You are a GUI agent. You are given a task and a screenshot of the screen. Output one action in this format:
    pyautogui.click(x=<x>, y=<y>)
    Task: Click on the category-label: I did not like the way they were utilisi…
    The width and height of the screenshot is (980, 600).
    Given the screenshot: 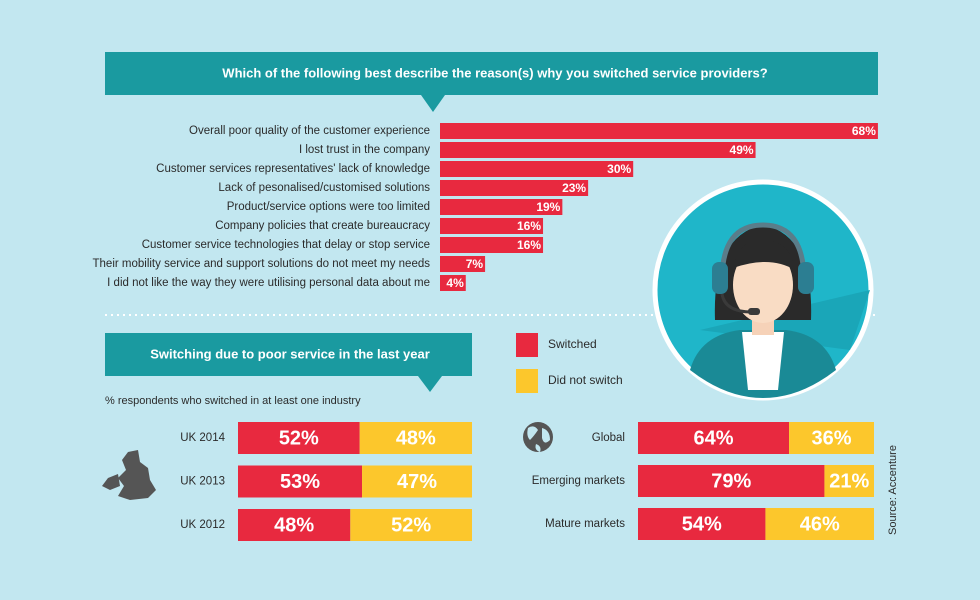 What is the action you would take?
    pyautogui.click(x=268, y=283)
    